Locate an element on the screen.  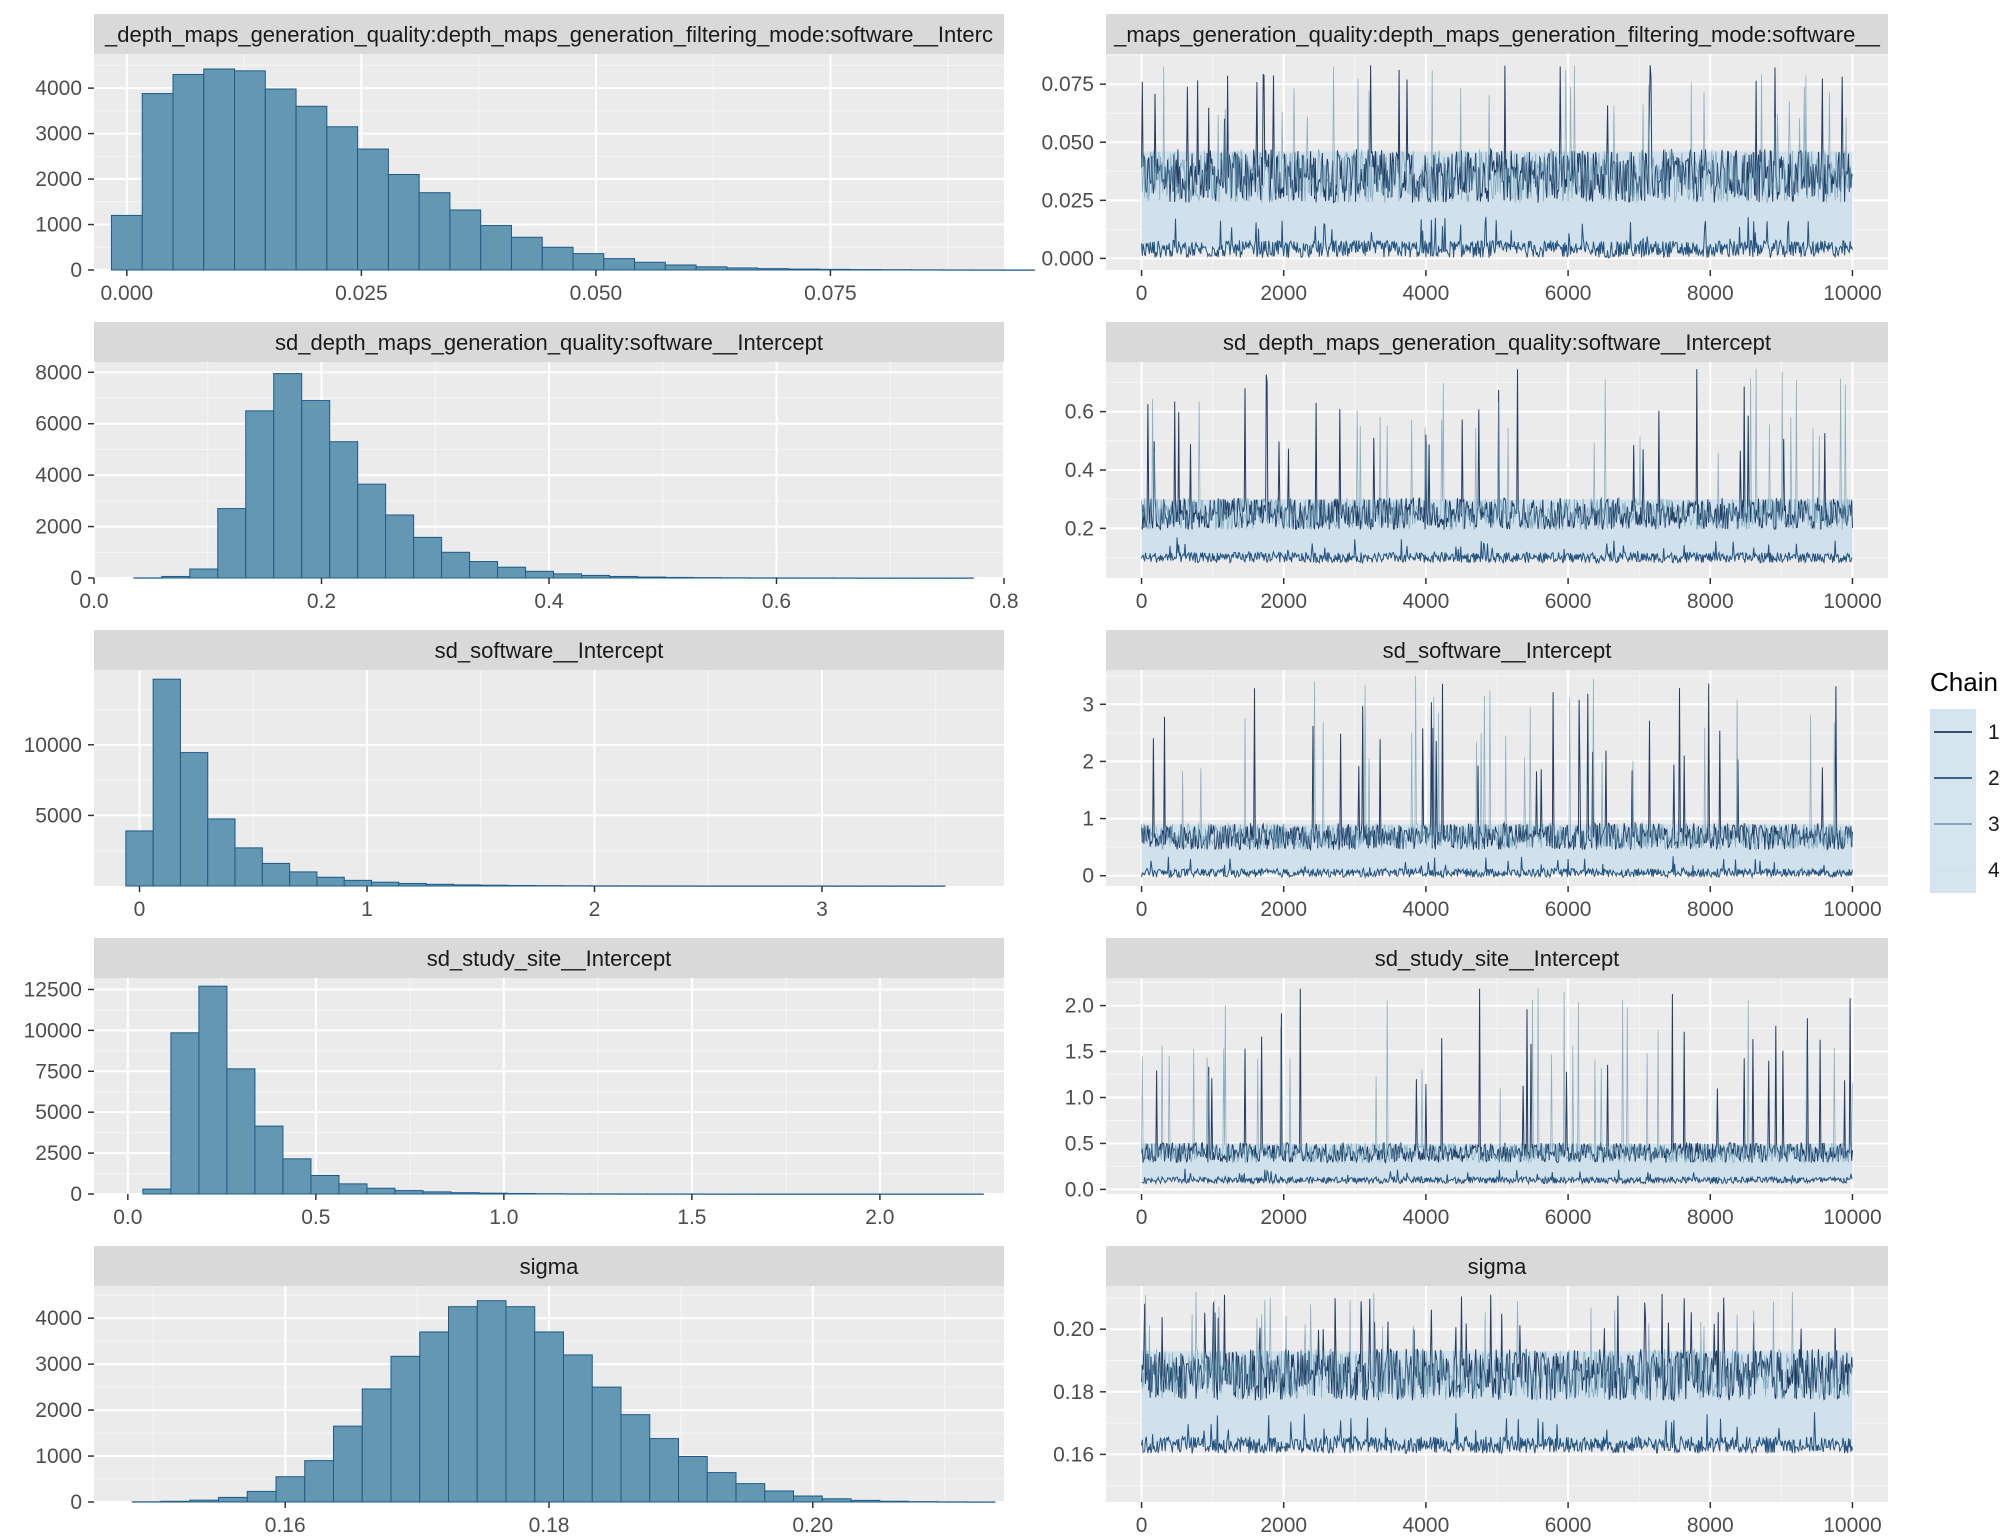
legend-keys: 1 2 3 4 is located at coordinates (1965, 801).